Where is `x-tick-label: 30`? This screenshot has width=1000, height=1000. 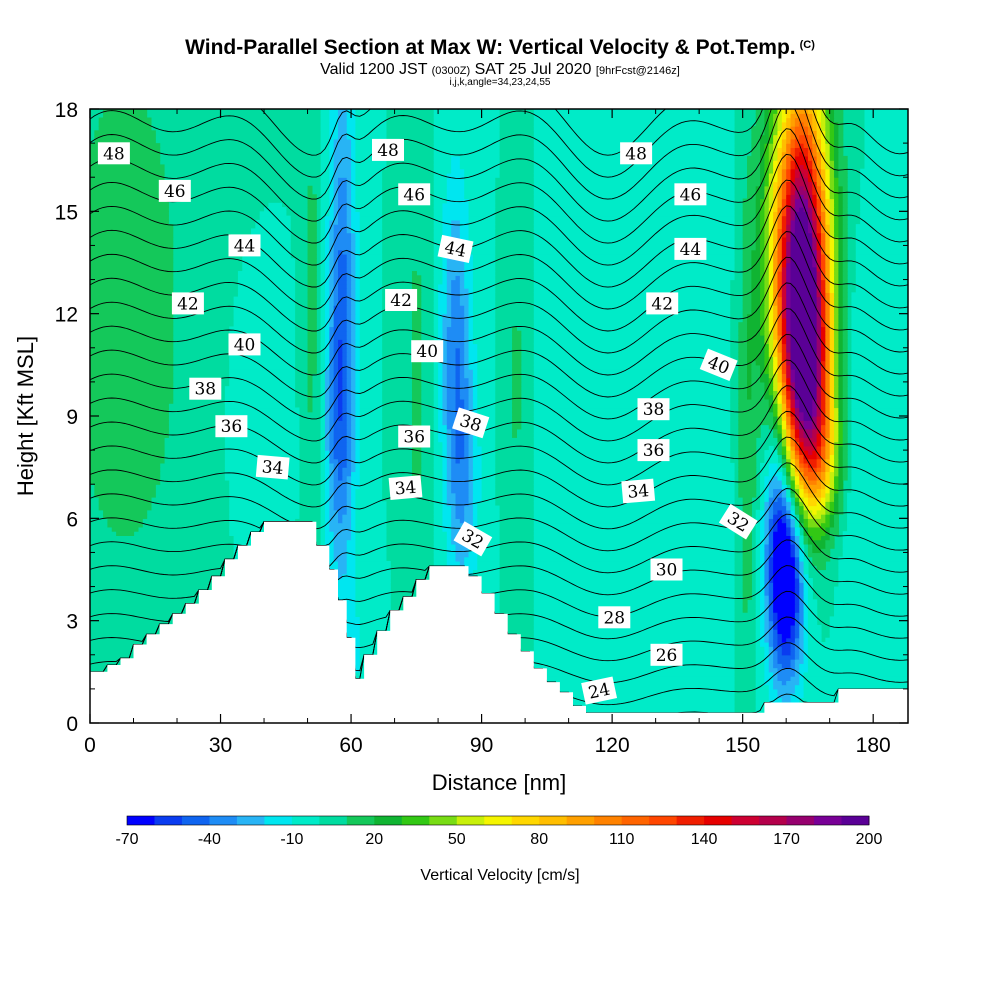 x-tick-label: 30 is located at coordinates (220, 745).